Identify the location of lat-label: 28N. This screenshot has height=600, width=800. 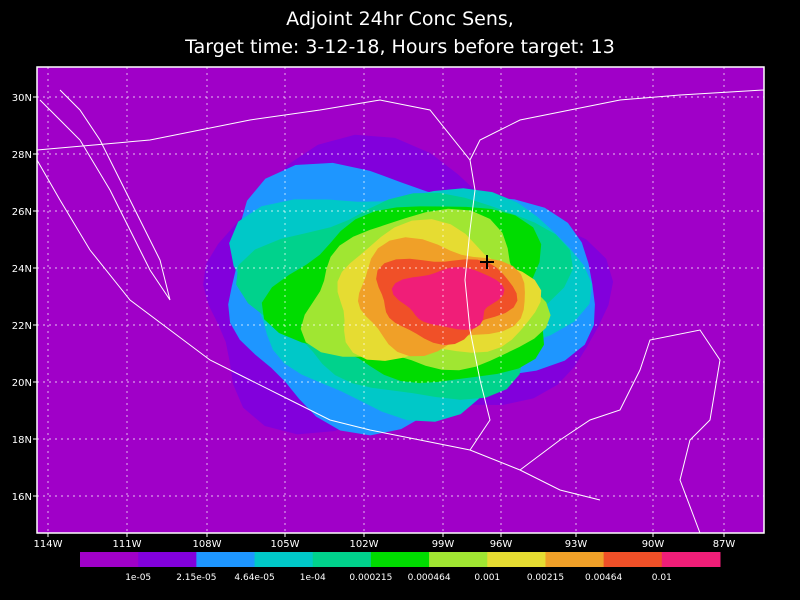
(22, 155).